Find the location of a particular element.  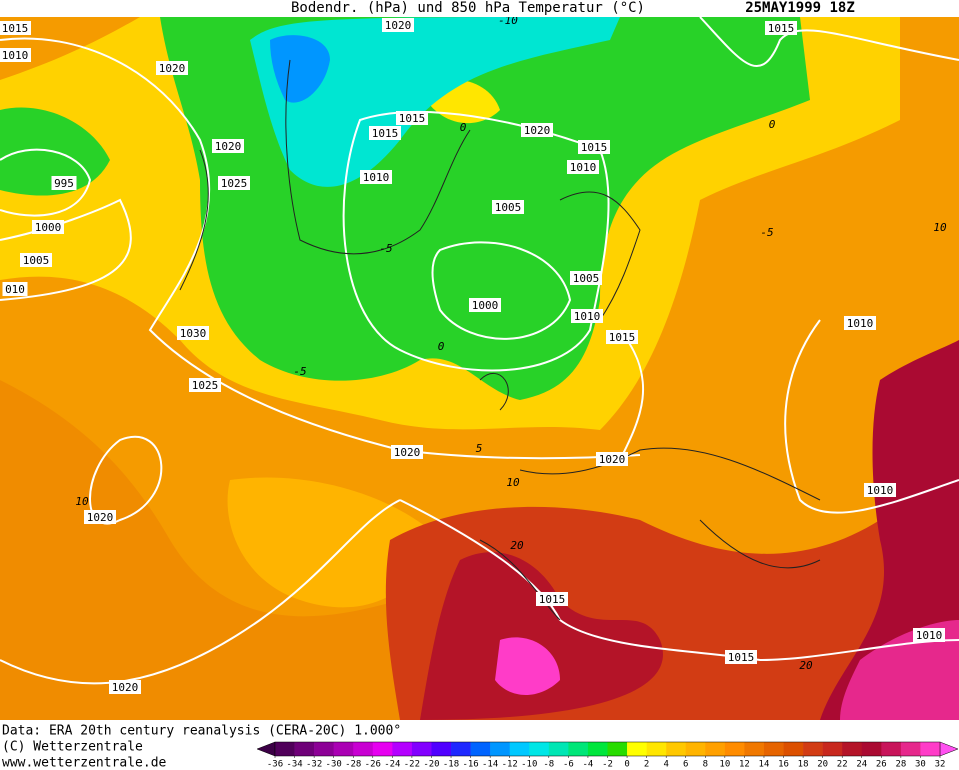

colorbar-tick-label: -8 is located at coordinates (548, 765).